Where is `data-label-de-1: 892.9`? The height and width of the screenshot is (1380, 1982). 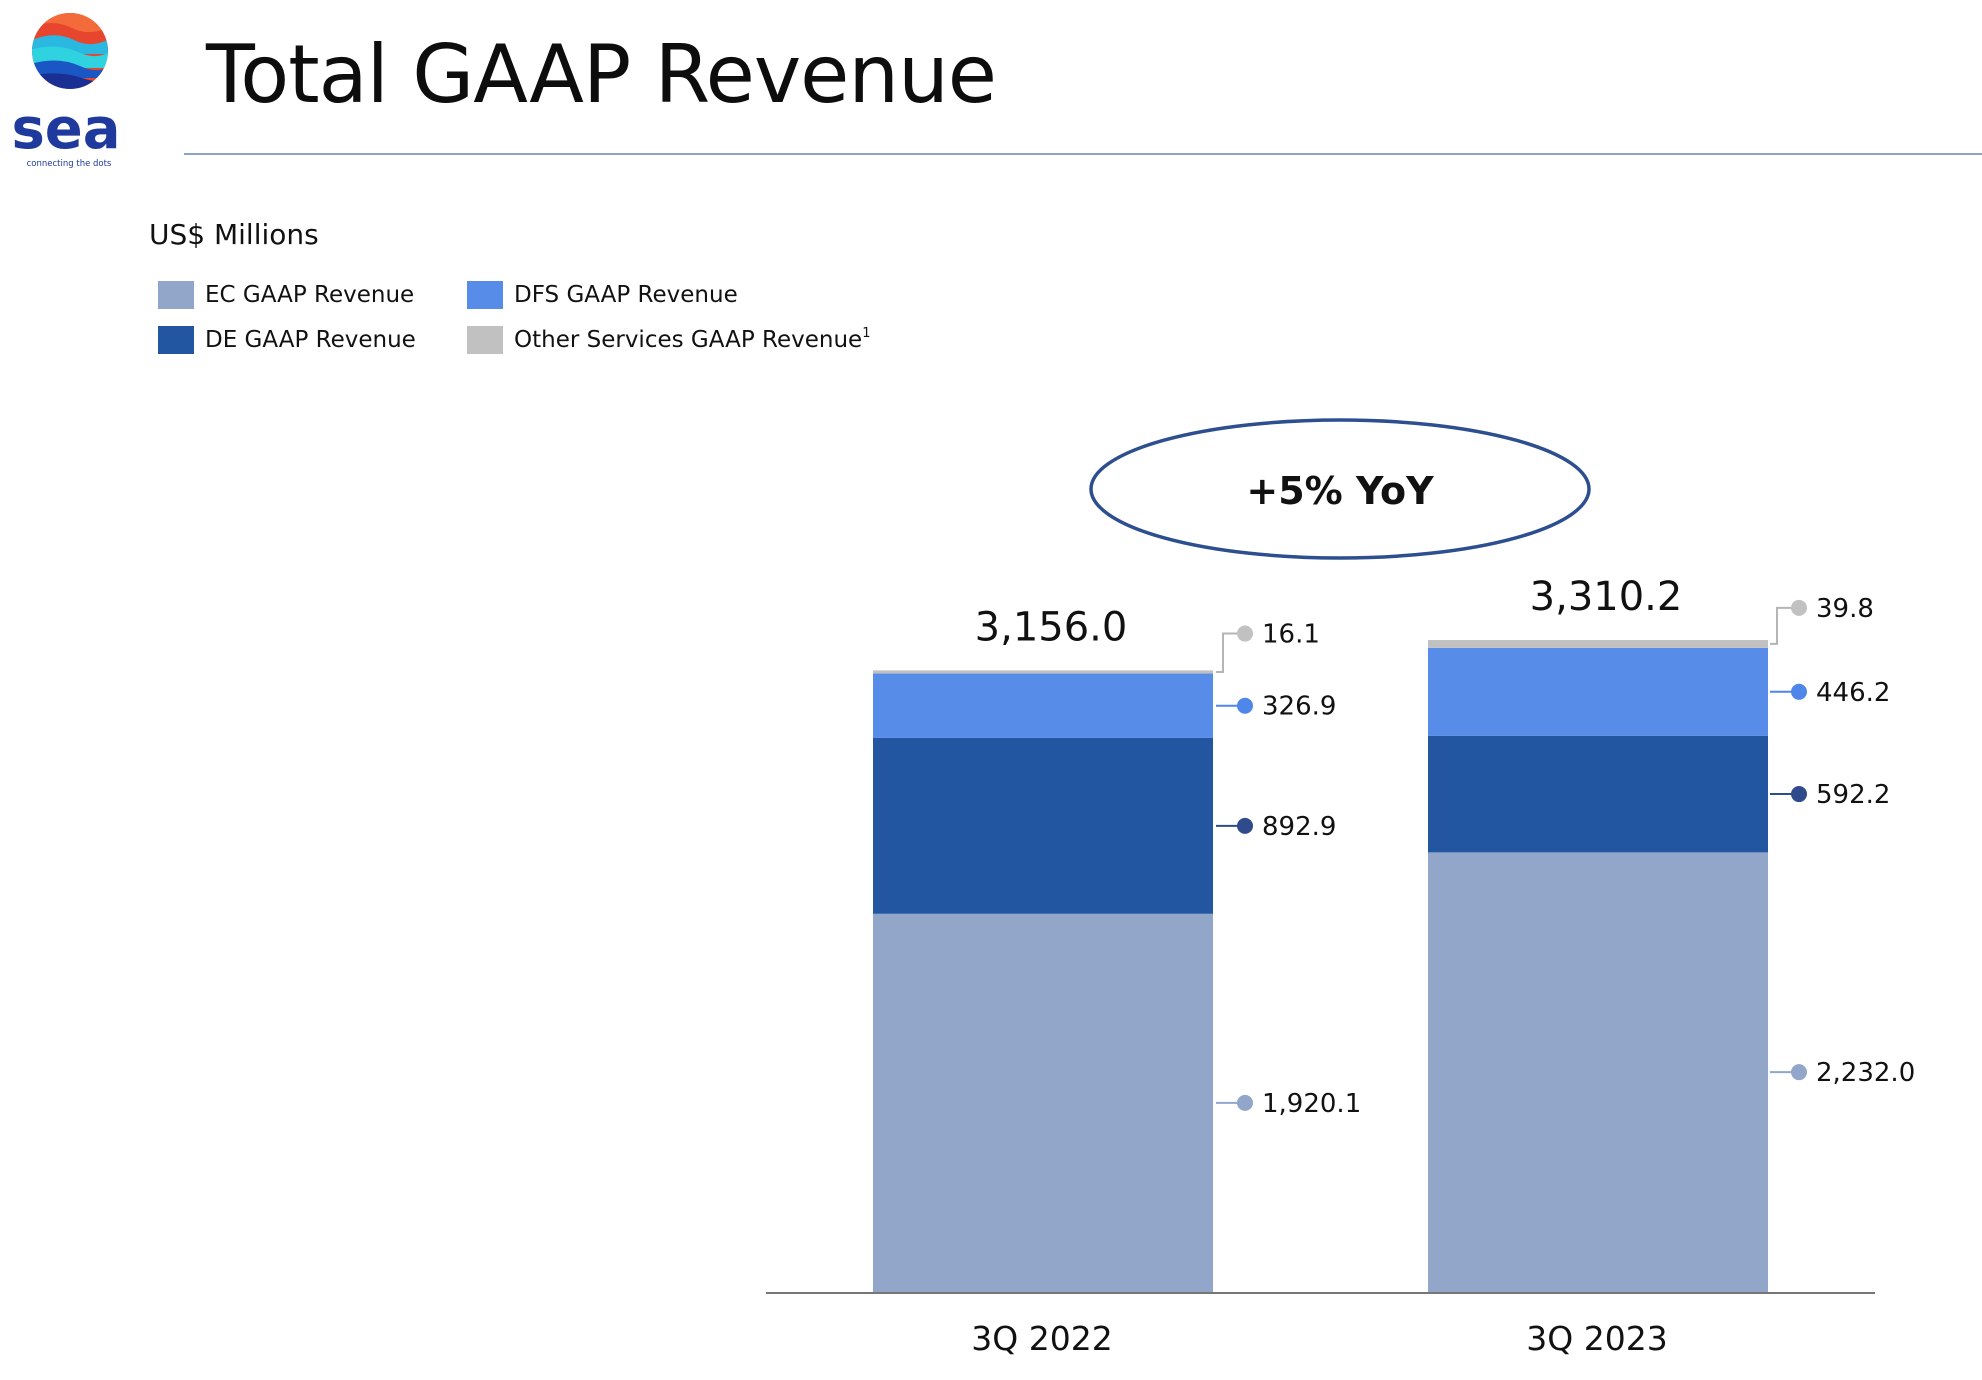 data-label-de-1: 892.9 is located at coordinates (1299, 827).